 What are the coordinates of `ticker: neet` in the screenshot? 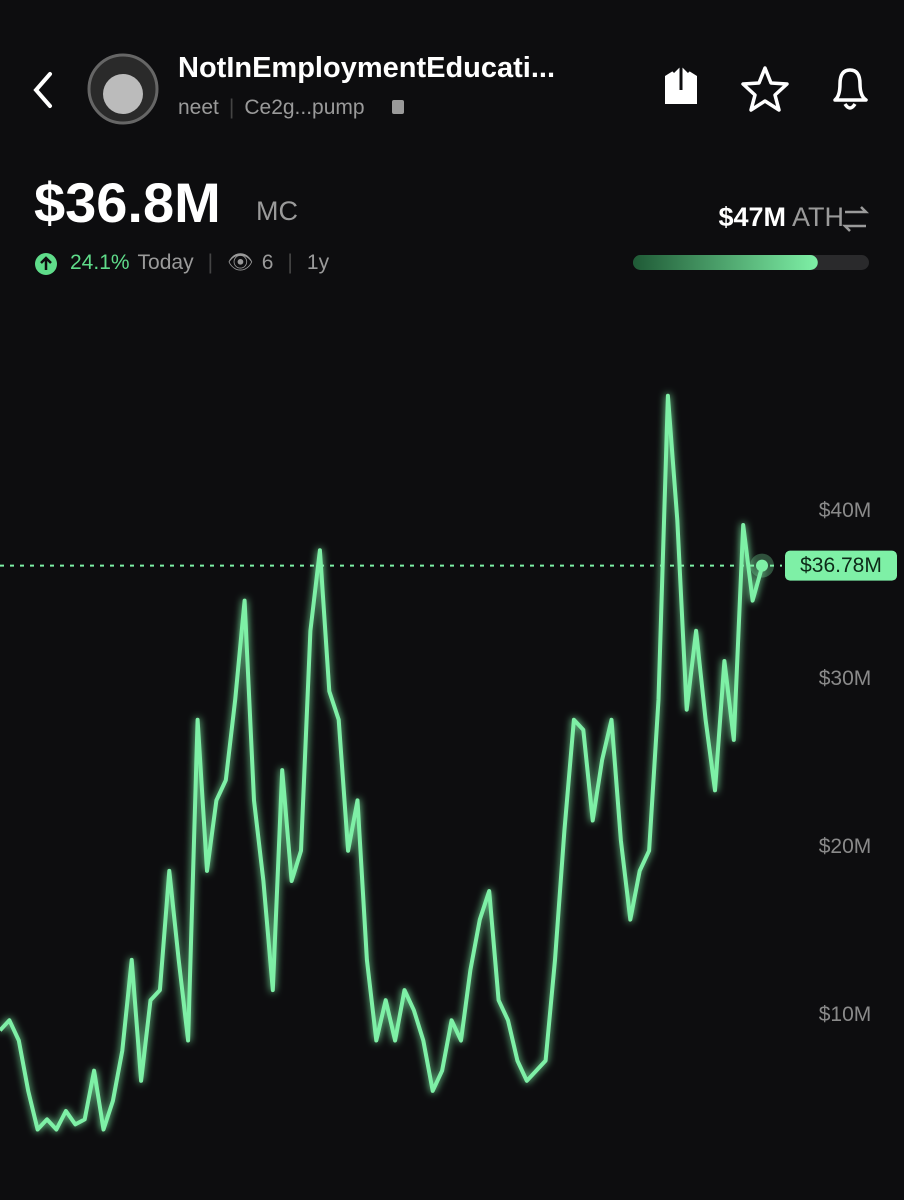 It's located at (198, 107).